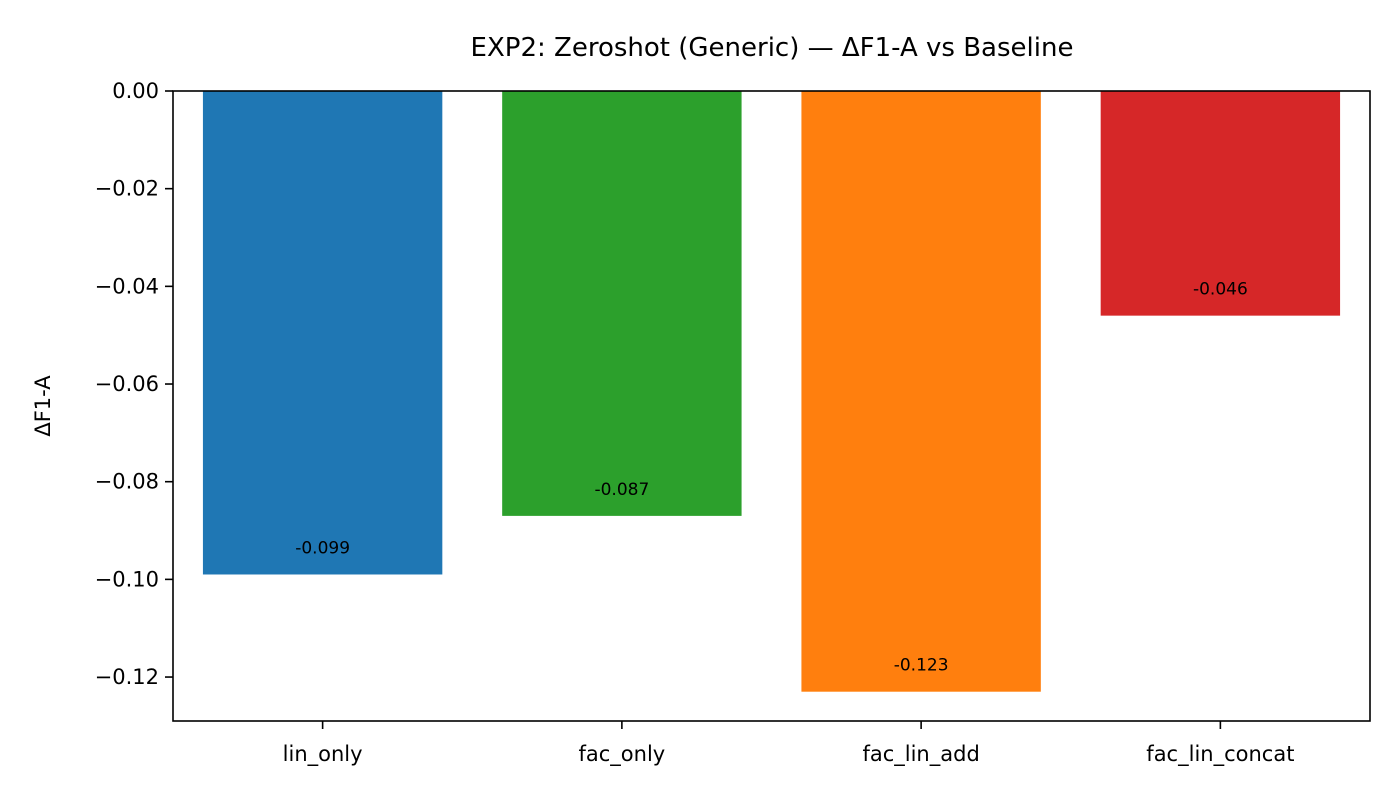 This screenshot has height=800, width=1400. What do you see at coordinates (621, 490) in the screenshot?
I see `data-label-fac_only: -0.087` at bounding box center [621, 490].